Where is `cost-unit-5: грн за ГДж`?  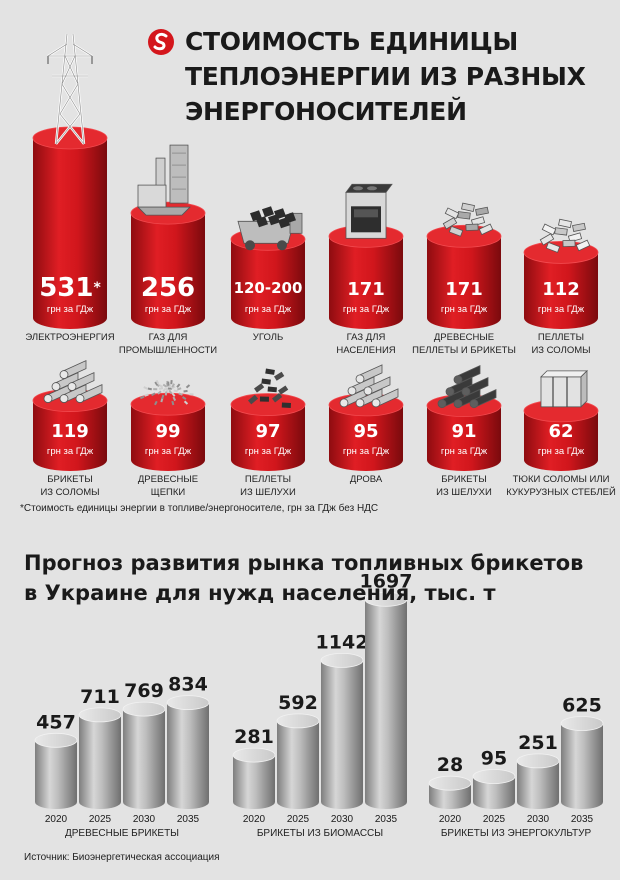 cost-unit-5: грн за ГДж is located at coordinates (561, 309).